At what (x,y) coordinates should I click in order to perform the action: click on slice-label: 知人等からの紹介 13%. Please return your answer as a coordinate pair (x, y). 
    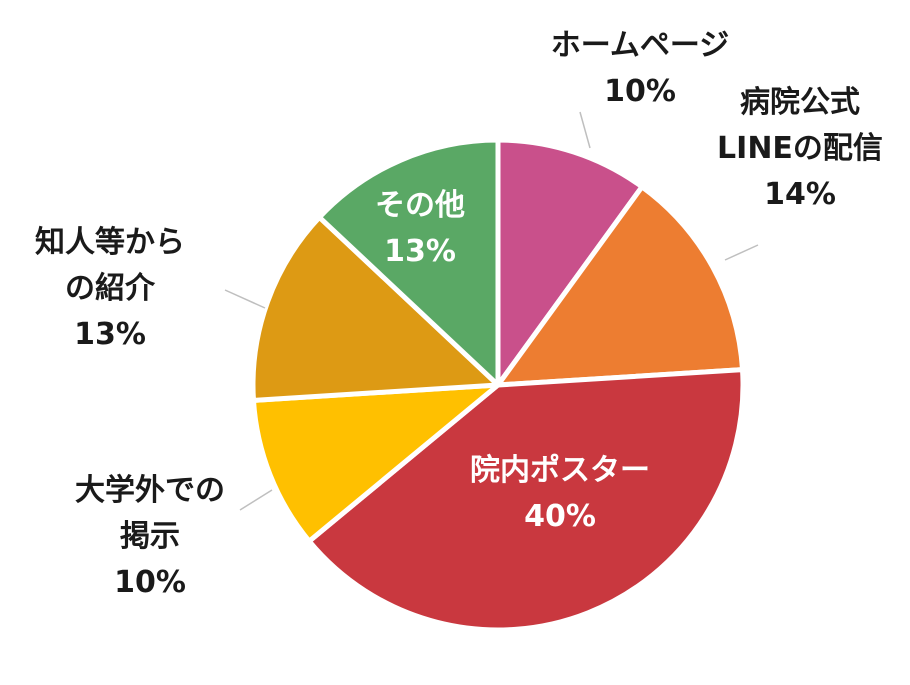
    Looking at the image, I should click on (110, 288).